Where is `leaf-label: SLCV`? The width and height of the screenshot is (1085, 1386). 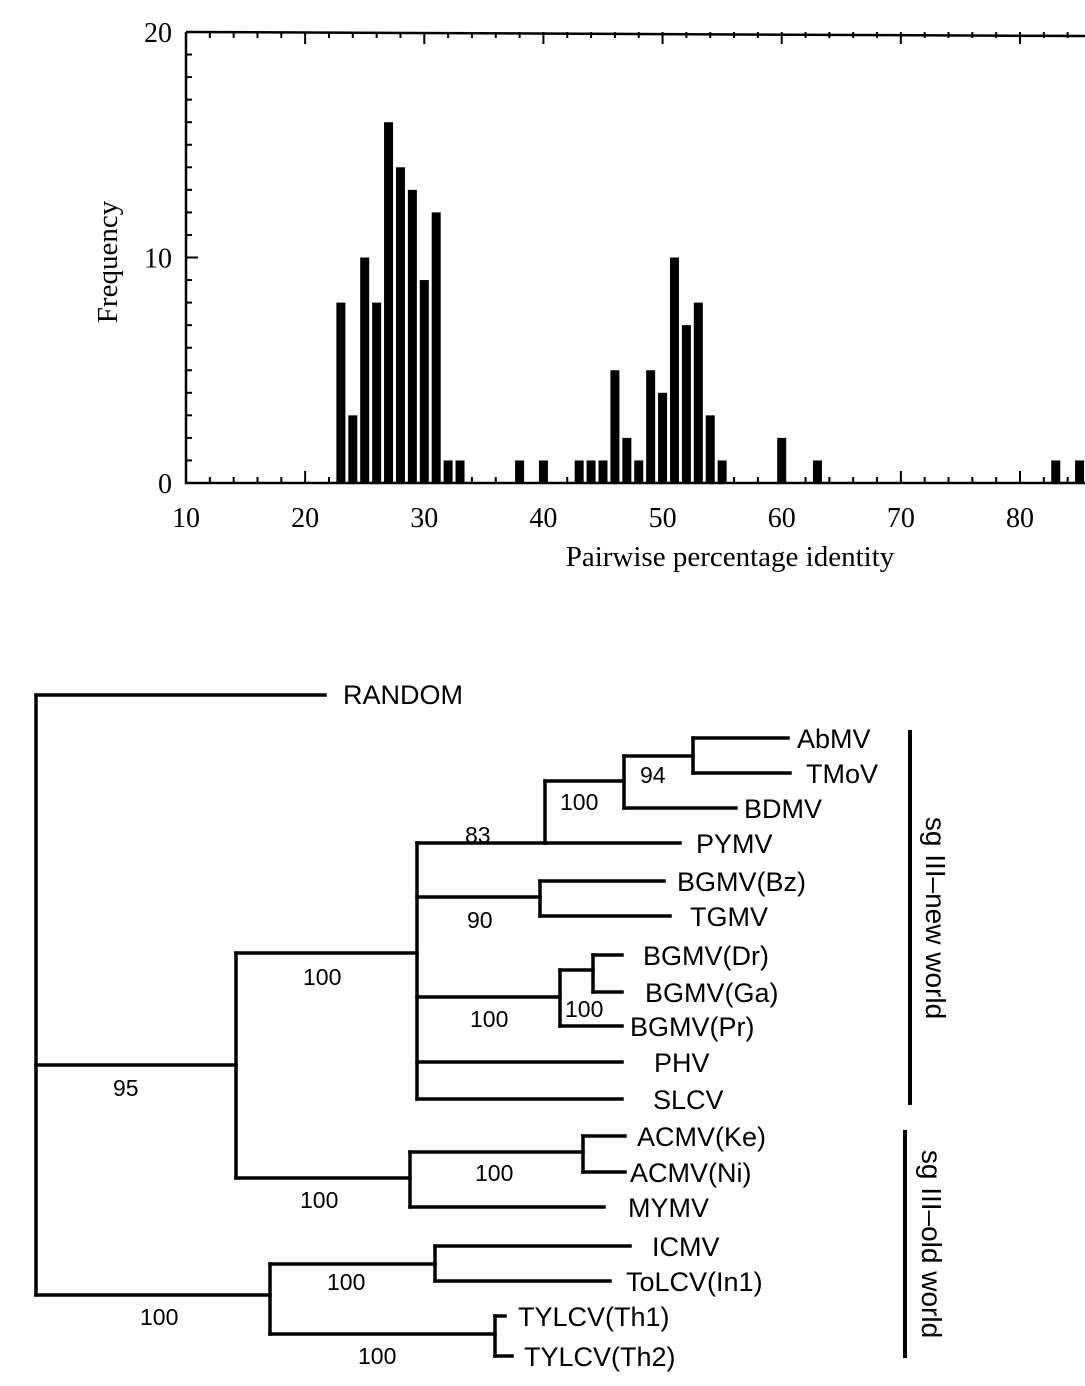
leaf-label: SLCV is located at coordinates (688, 1100).